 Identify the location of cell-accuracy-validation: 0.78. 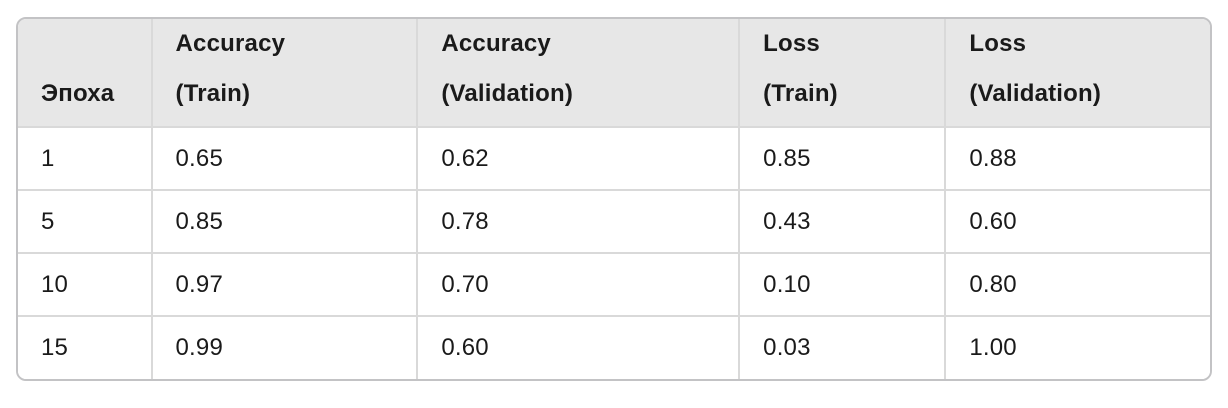
(578, 221).